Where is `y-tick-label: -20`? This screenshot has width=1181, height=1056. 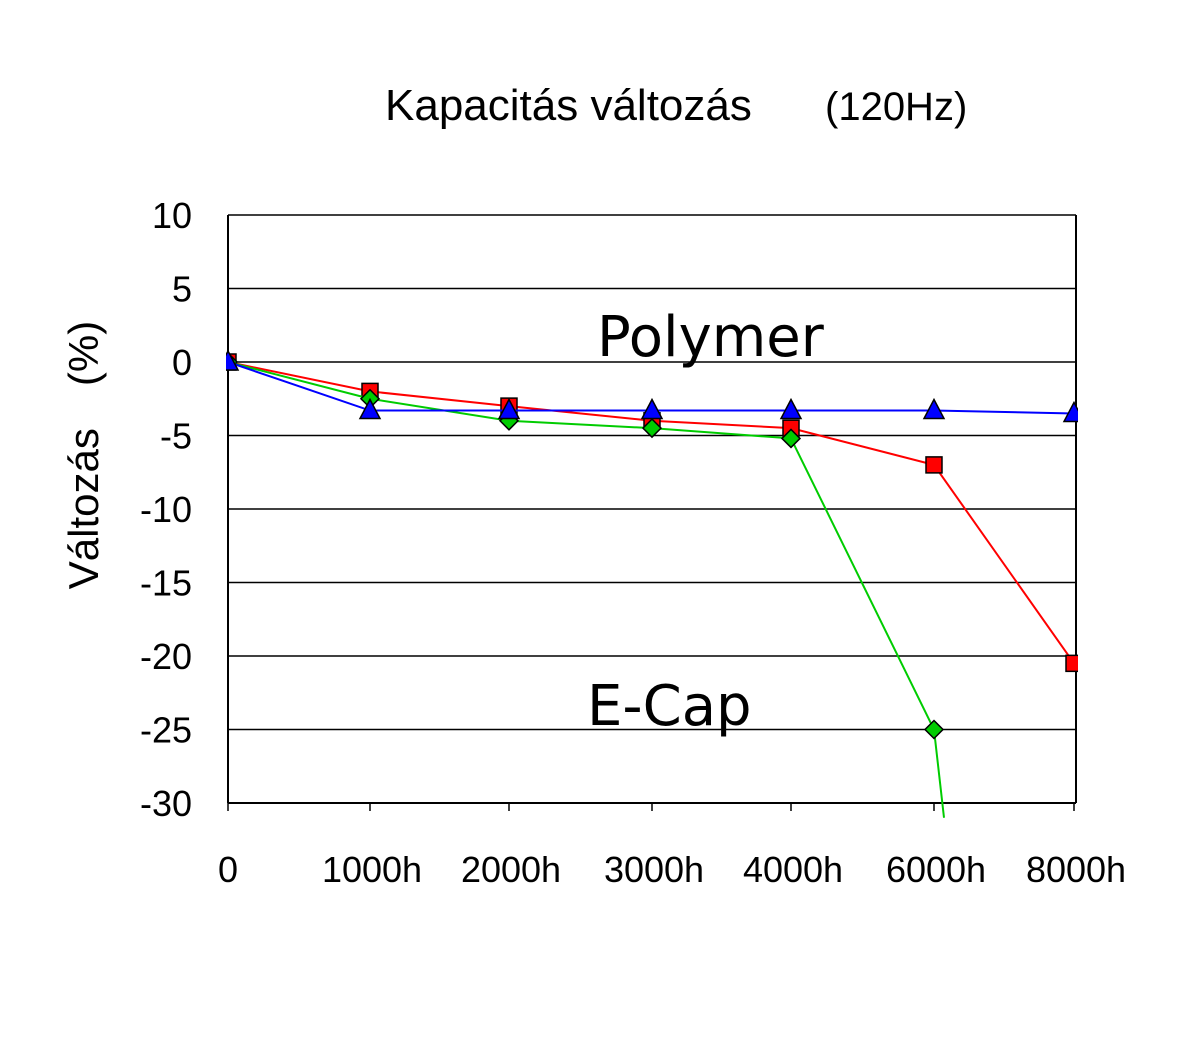 y-tick-label: -20 is located at coordinates (166, 656).